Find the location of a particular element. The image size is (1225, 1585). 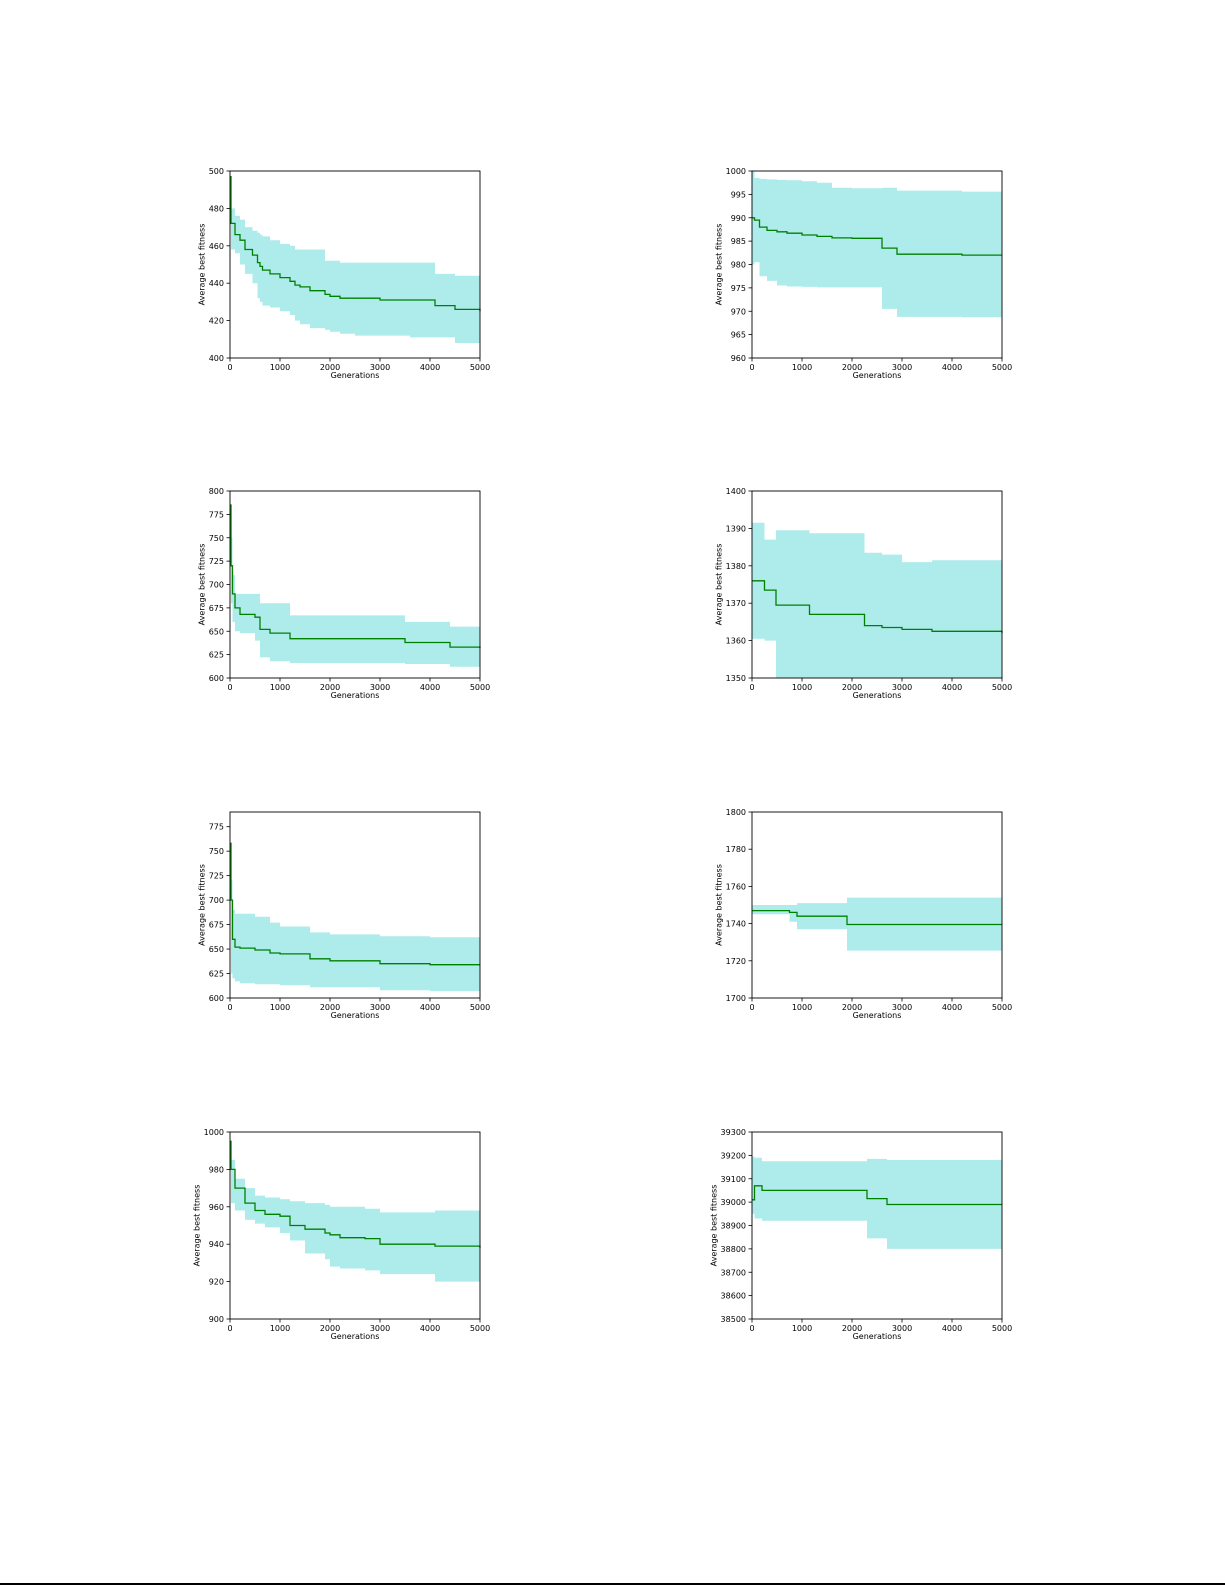

y-tick-label: 995 is located at coordinates (738, 194).